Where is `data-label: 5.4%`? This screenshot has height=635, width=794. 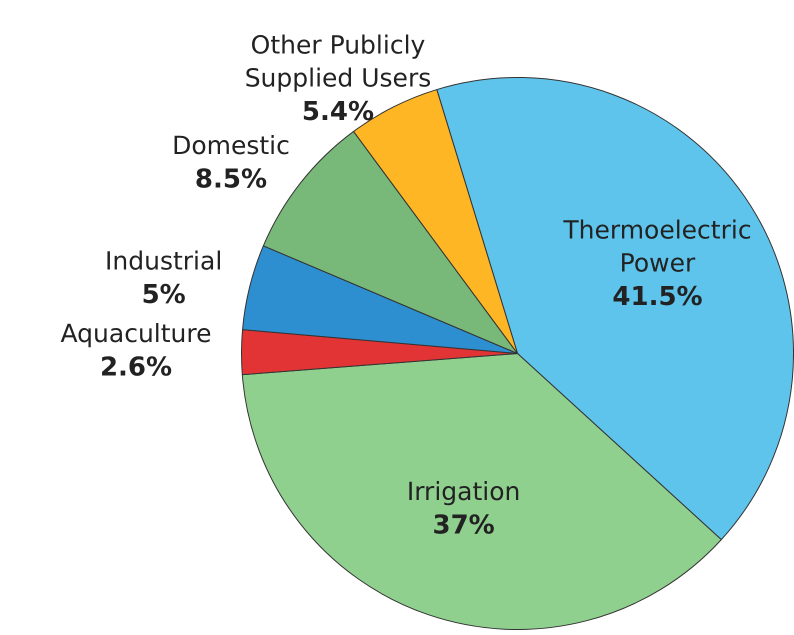
data-label: 5.4% is located at coordinates (338, 111).